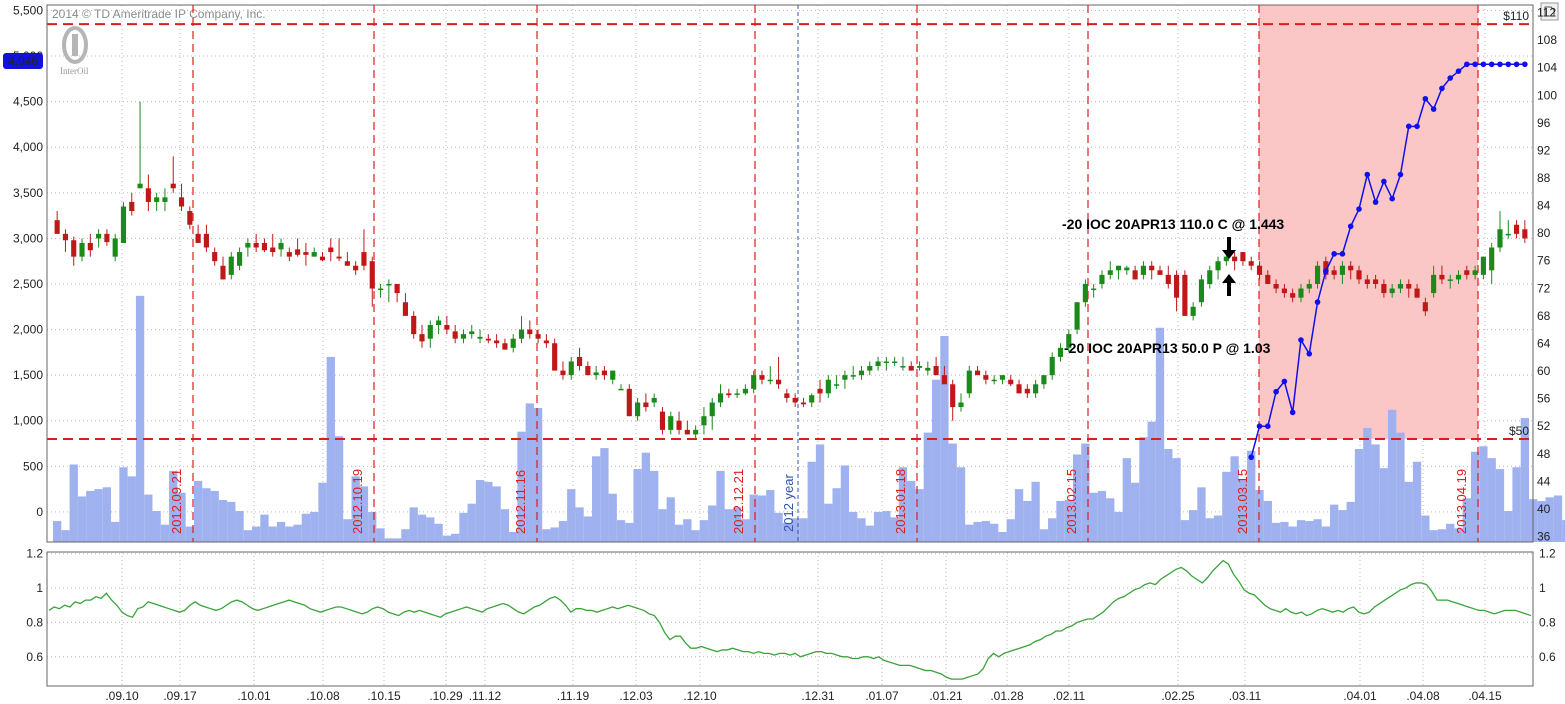 The height and width of the screenshot is (704, 1565). I want to click on lower-right-axis-tick: 1, so click(1542, 588).